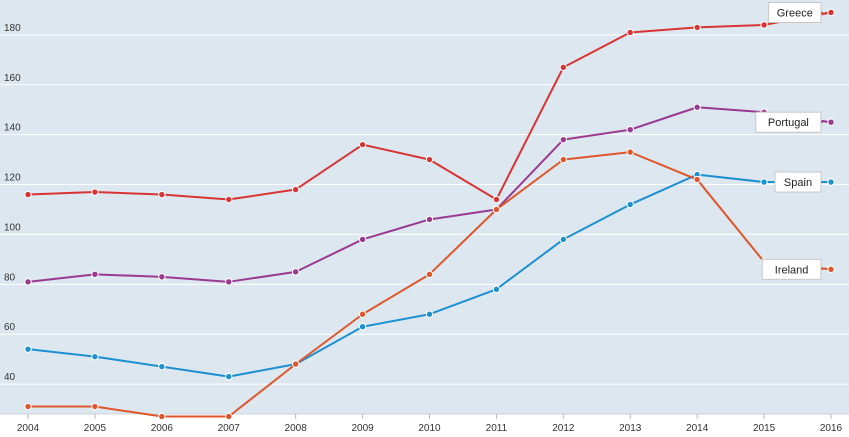  What do you see at coordinates (792, 270) in the screenshot?
I see `series-label-text: Ireland` at bounding box center [792, 270].